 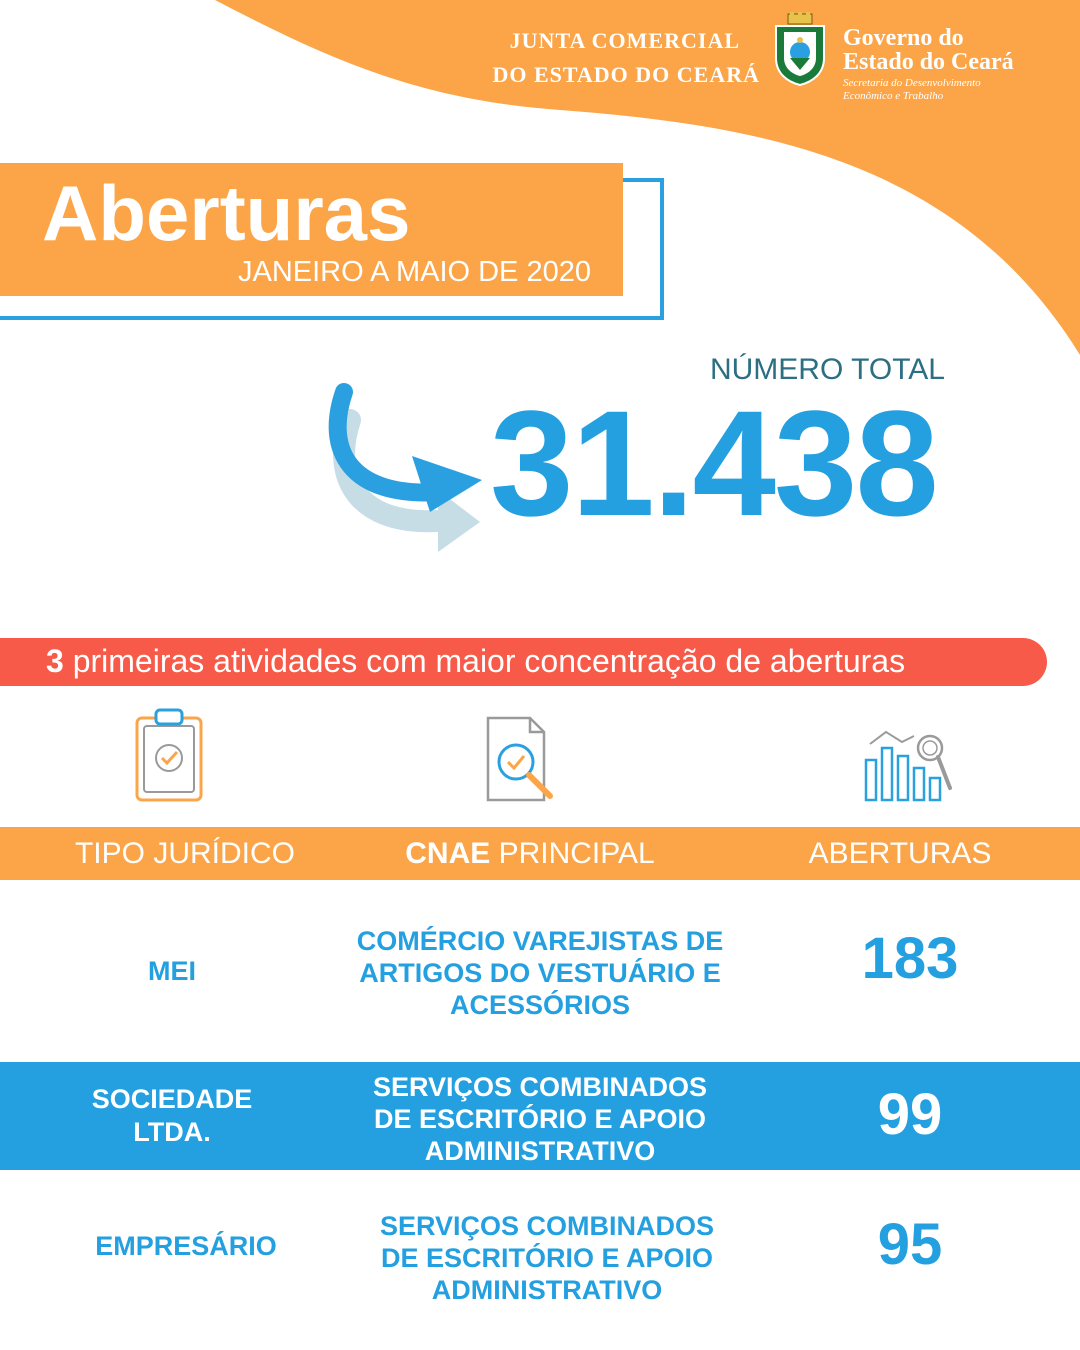 I want to click on table-header, so click(x=540, y=853).